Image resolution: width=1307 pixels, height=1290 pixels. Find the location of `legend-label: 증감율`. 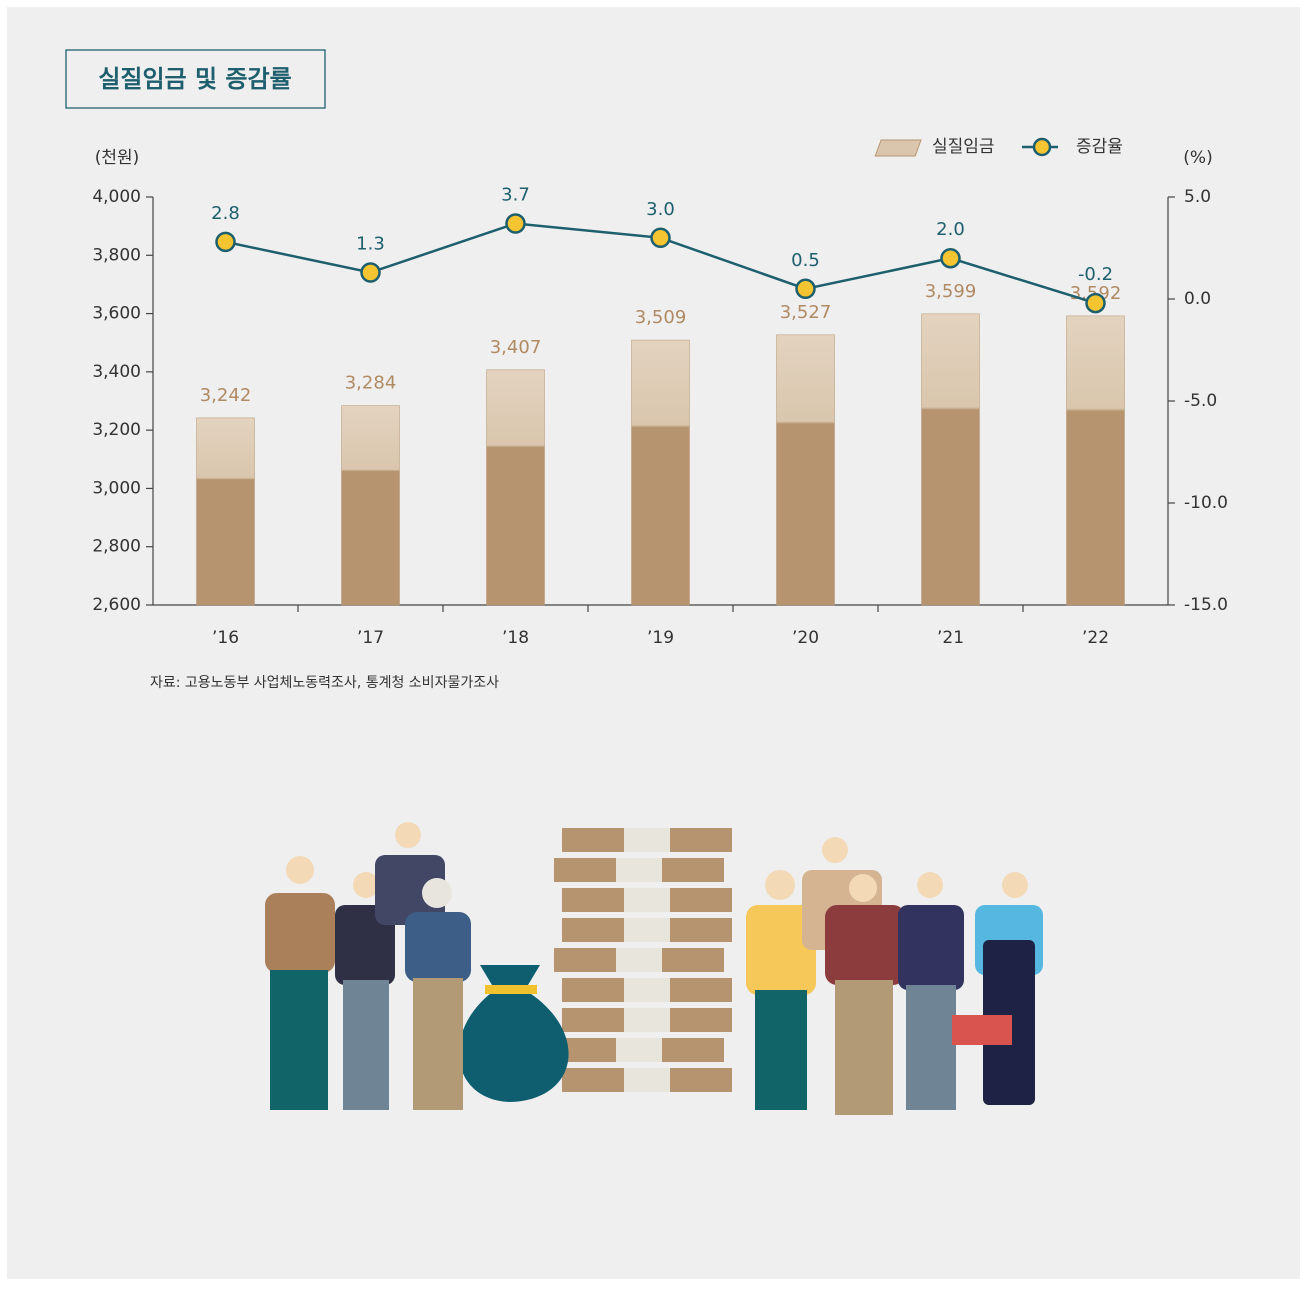

legend-label: 증감율 is located at coordinates (1099, 147).